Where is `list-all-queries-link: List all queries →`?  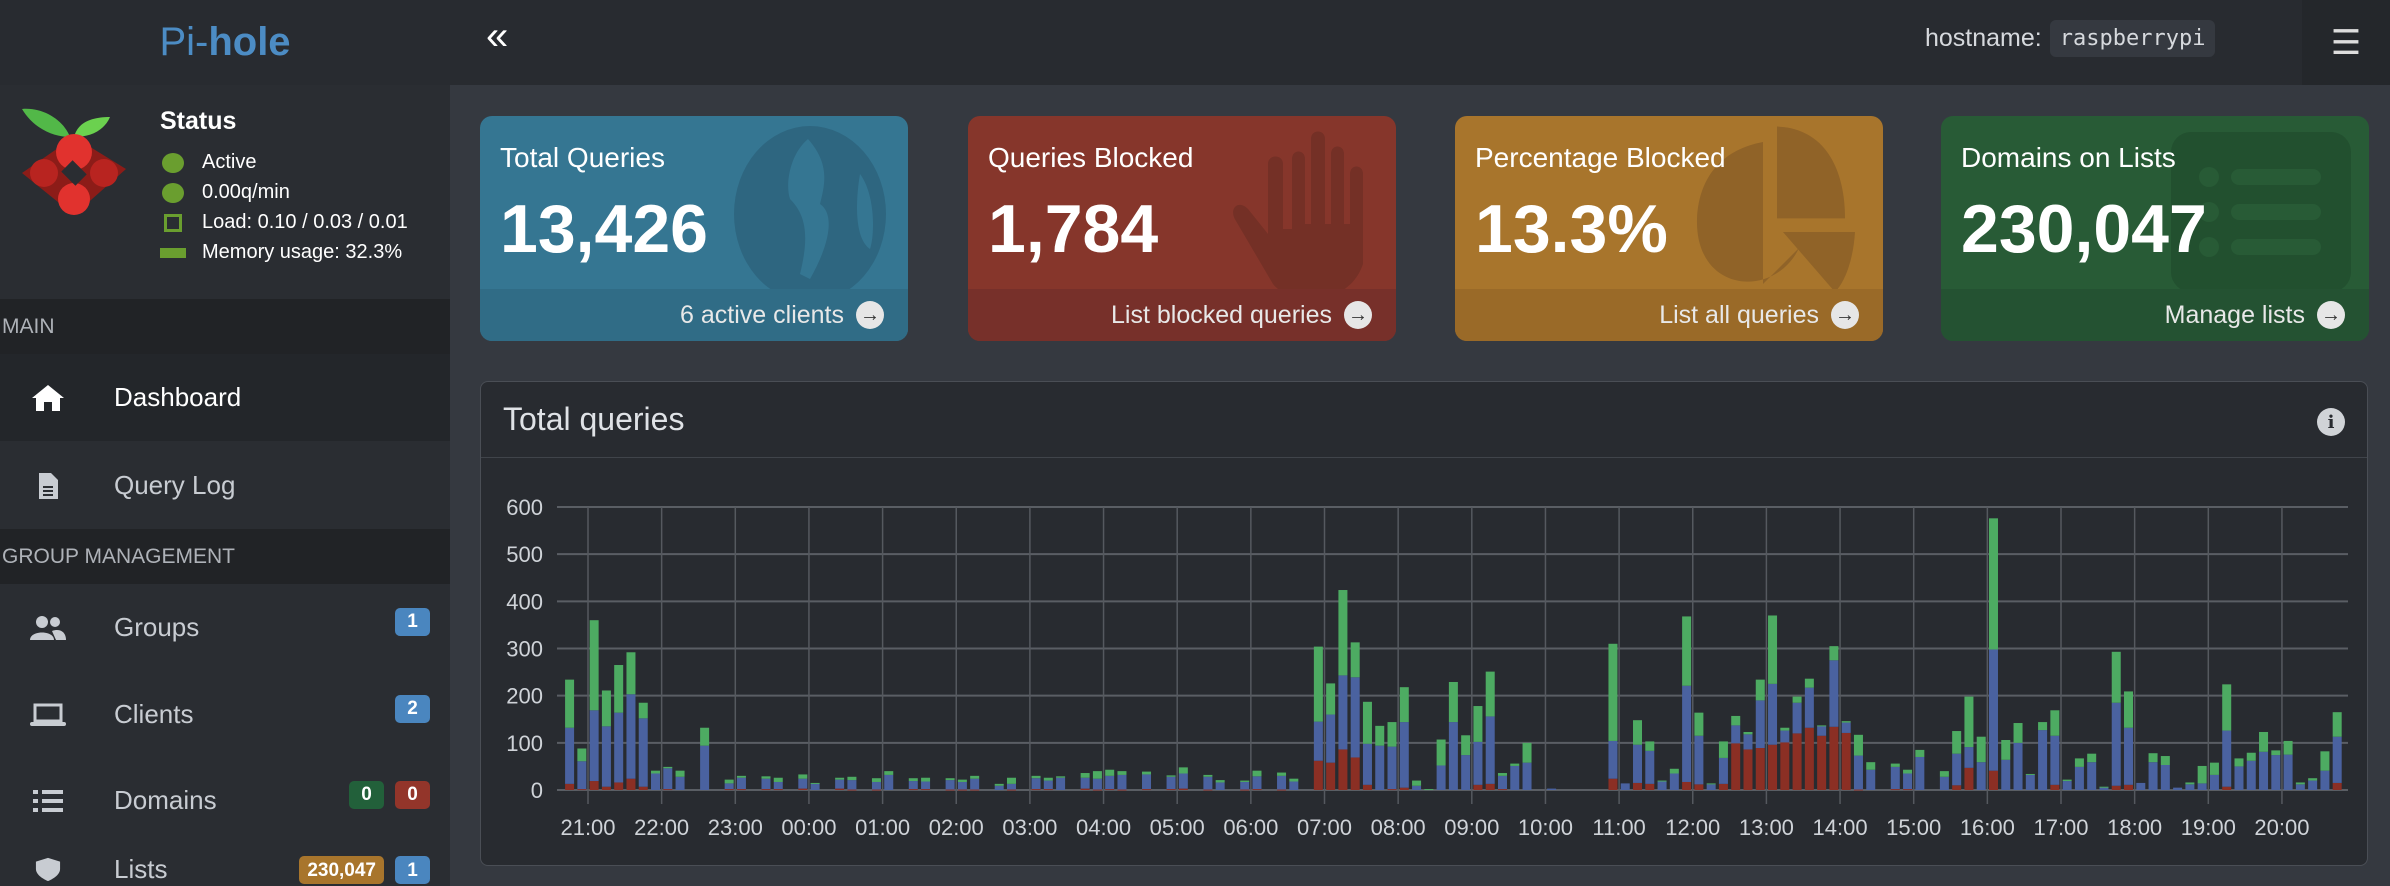
list-all-queries-link: List all queries → is located at coordinates (1669, 315).